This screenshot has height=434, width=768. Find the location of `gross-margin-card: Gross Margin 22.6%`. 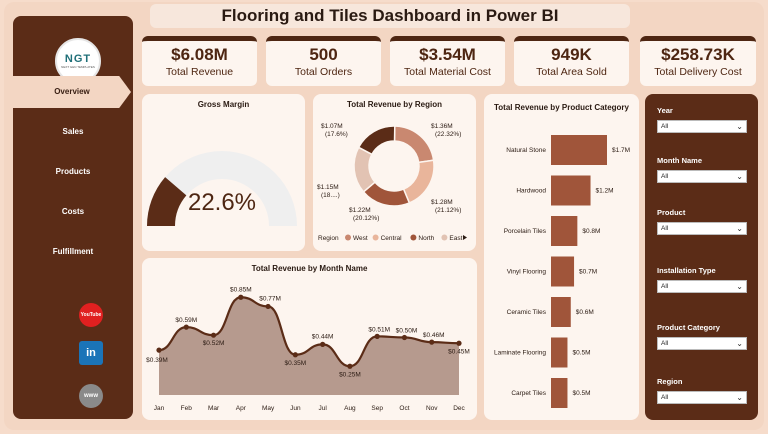

gross-margin-card: Gross Margin 22.6% is located at coordinates (223, 172).